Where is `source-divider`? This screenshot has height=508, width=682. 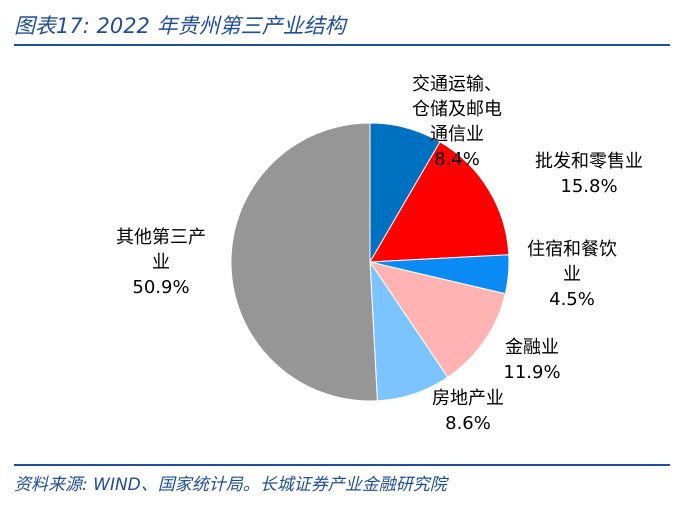 source-divider is located at coordinates (342, 465).